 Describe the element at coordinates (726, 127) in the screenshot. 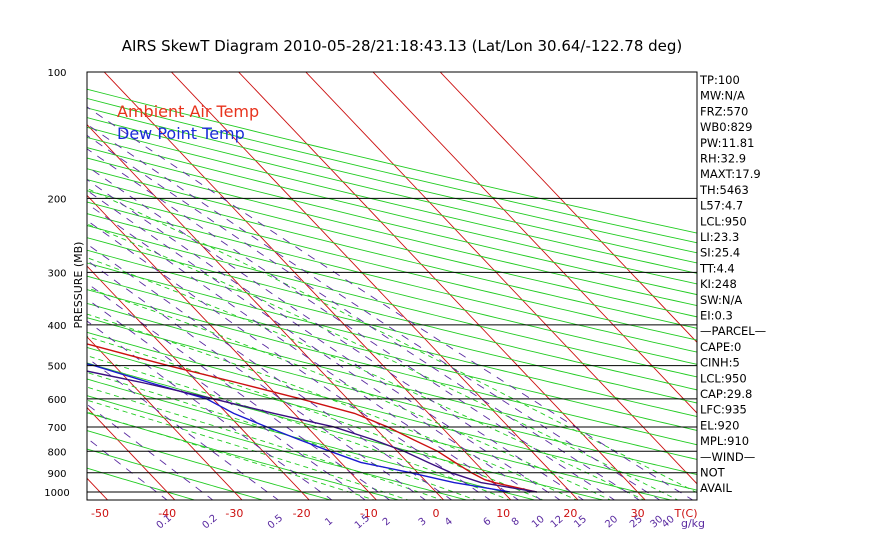

I see `index-entry: WB0:829` at that location.